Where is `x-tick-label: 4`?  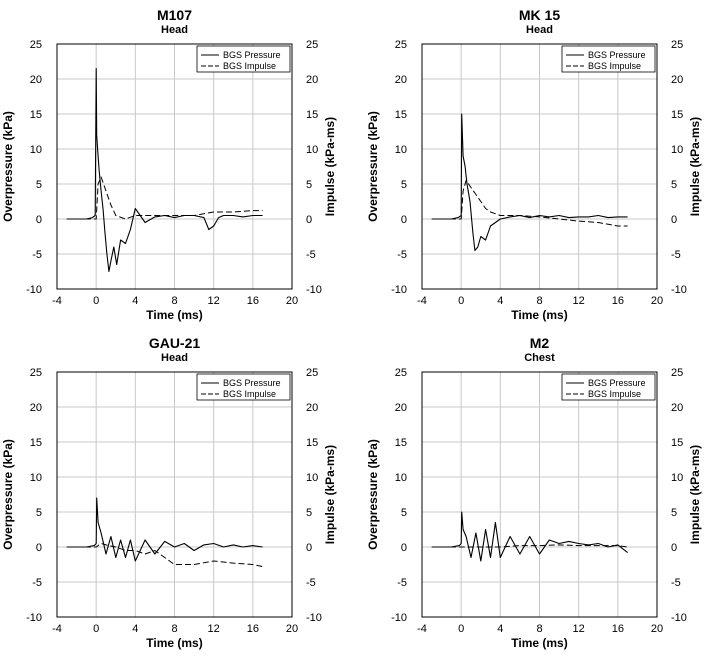
x-tick-label: 4 is located at coordinates (135, 301).